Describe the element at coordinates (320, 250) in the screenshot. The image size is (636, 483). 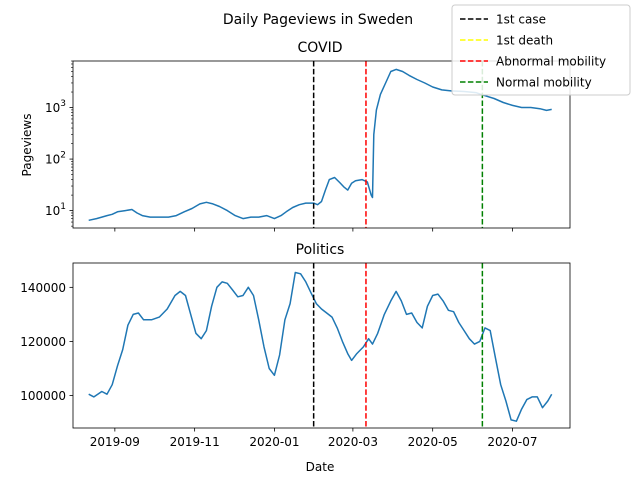
I see `panel-politics-title: Politics` at that location.